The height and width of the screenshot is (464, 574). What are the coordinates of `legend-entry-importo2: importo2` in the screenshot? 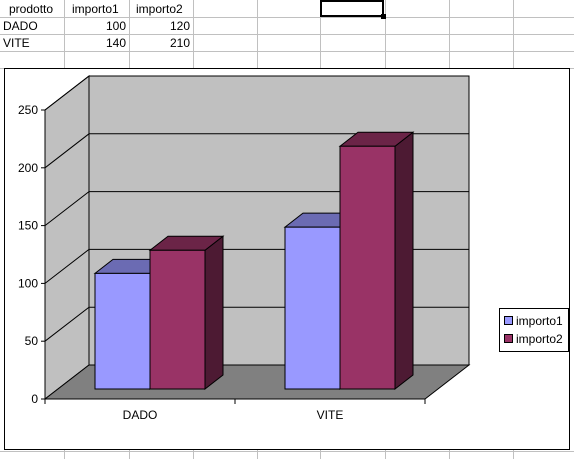 It's located at (533, 339).